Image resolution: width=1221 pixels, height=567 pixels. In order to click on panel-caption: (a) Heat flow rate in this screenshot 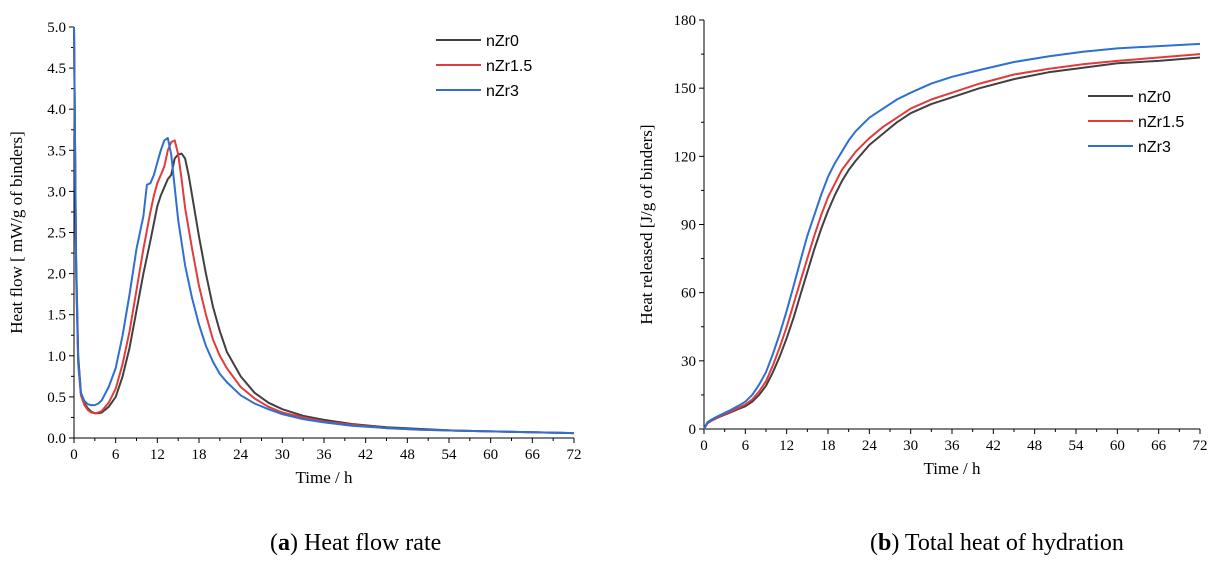, I will do `click(355, 543)`.